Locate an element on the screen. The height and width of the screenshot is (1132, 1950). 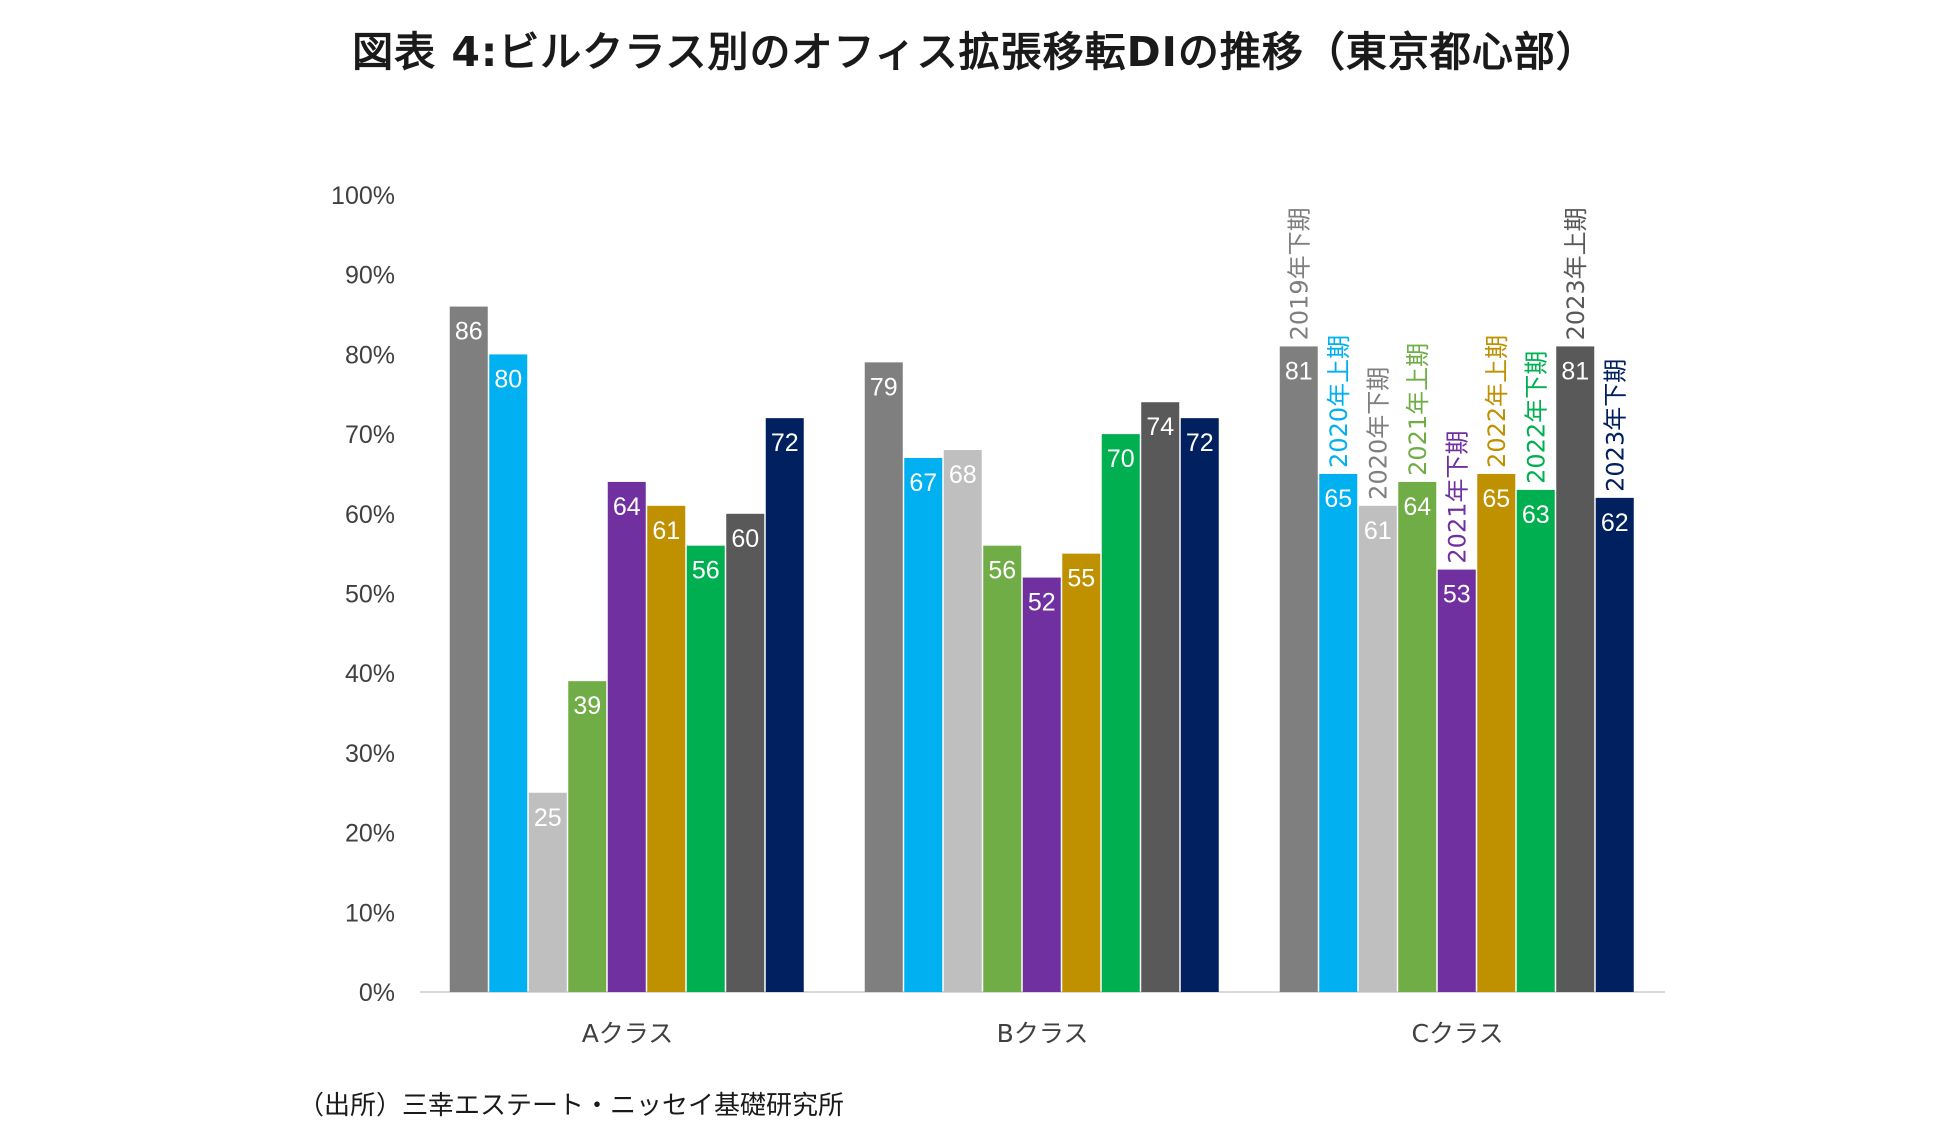
x-category-label: Aクラス is located at coordinates (628, 1033).